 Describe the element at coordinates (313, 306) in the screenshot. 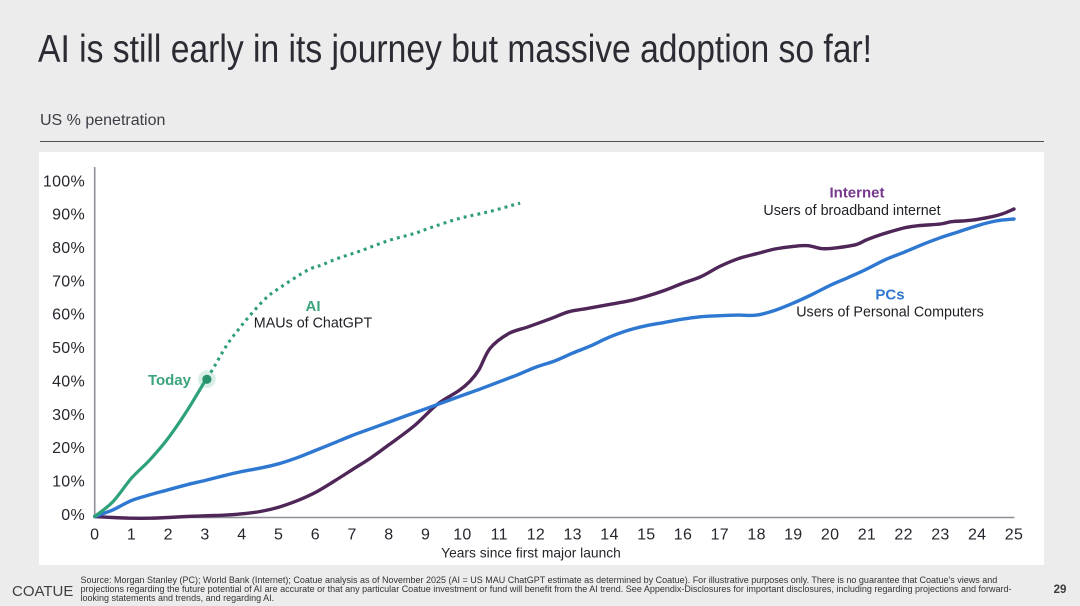

I see `svg-text: AI` at that location.